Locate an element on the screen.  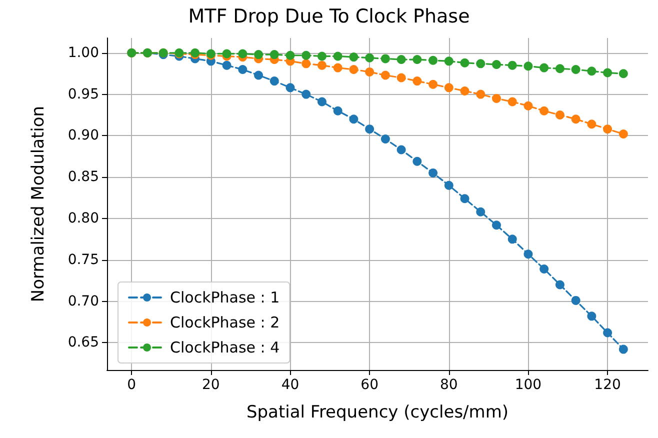
legend-label: ClockPhase : 4 is located at coordinates (225, 347).